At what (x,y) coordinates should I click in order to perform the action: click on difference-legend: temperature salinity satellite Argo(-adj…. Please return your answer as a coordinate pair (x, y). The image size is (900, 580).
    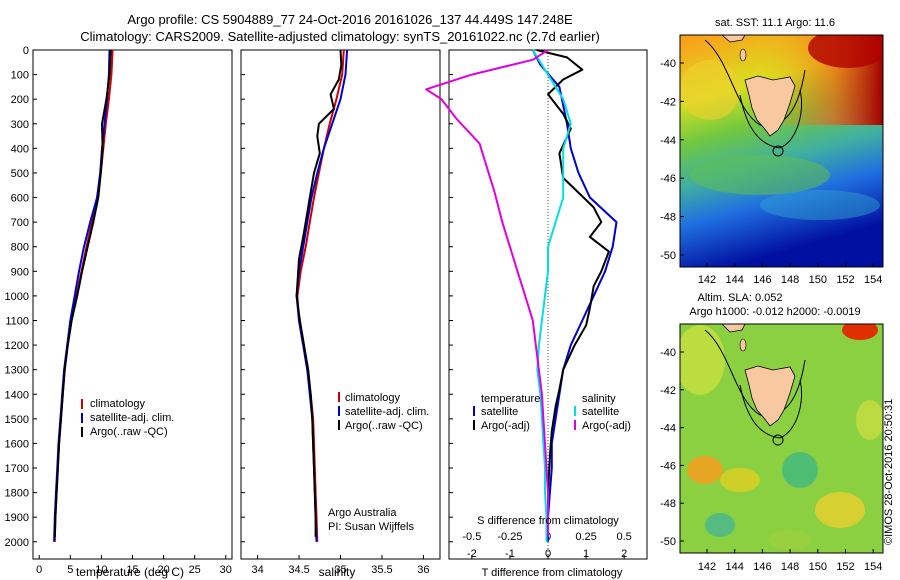
    Looking at the image, I should click on (552, 412).